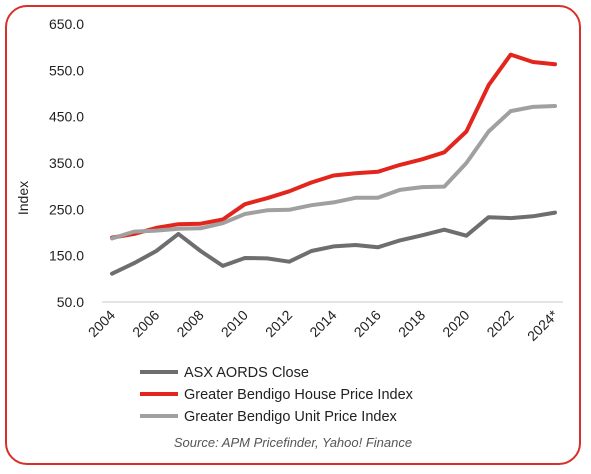 The image size is (591, 474). I want to click on source-note: Source: APM Pricefinder, Yahoo! Finance, so click(293, 442).